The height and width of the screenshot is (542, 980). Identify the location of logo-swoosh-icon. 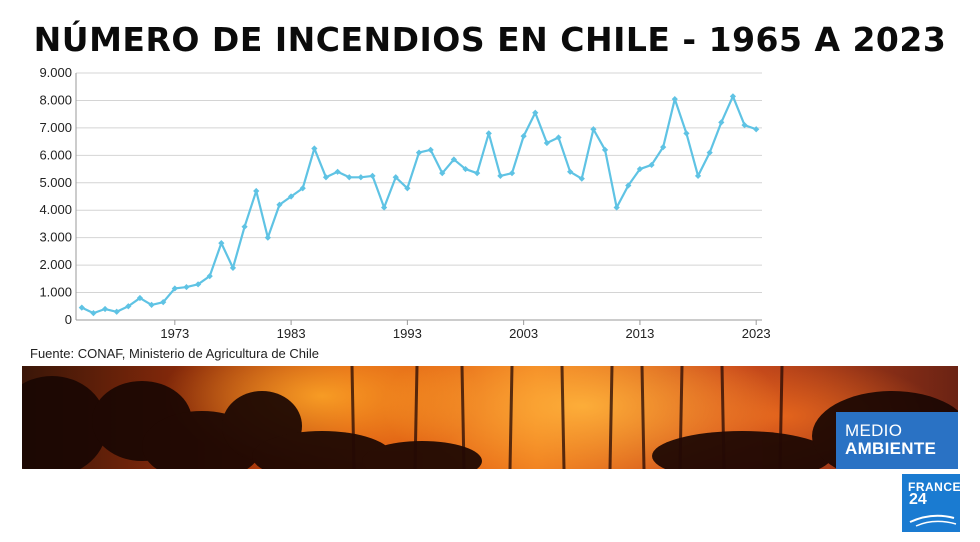
(933, 520).